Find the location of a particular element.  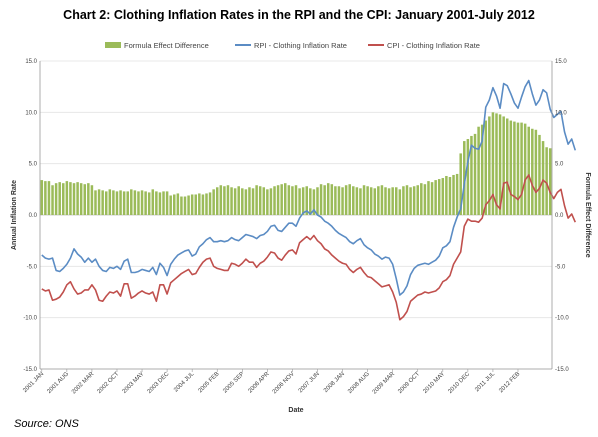

y-tick-label: 5.0 is located at coordinates (33, 165).